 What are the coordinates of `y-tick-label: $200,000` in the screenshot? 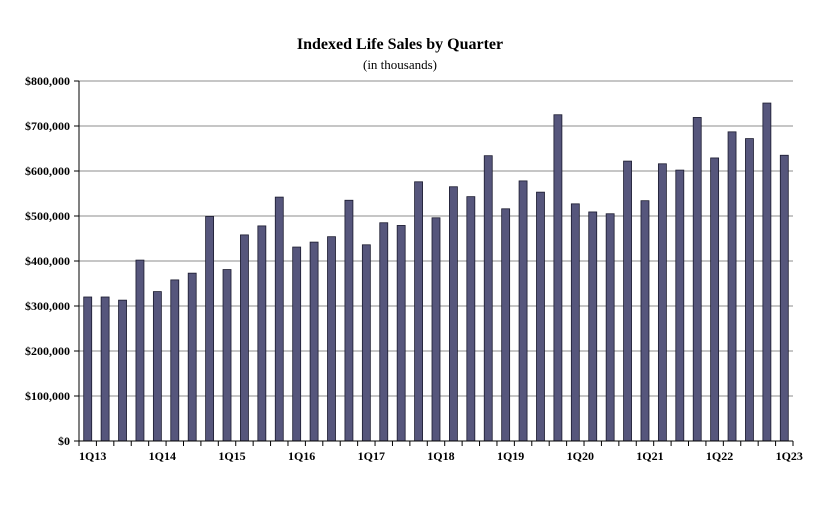 It's located at (47, 351).